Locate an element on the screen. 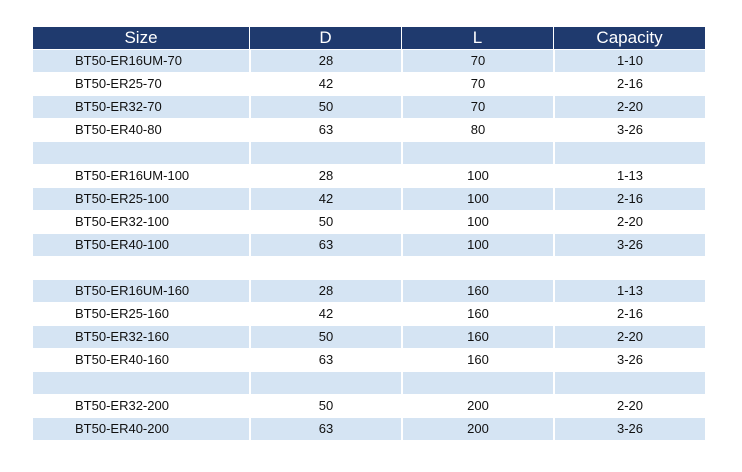  table-header-row: Size D L Capacity is located at coordinates (369, 38).